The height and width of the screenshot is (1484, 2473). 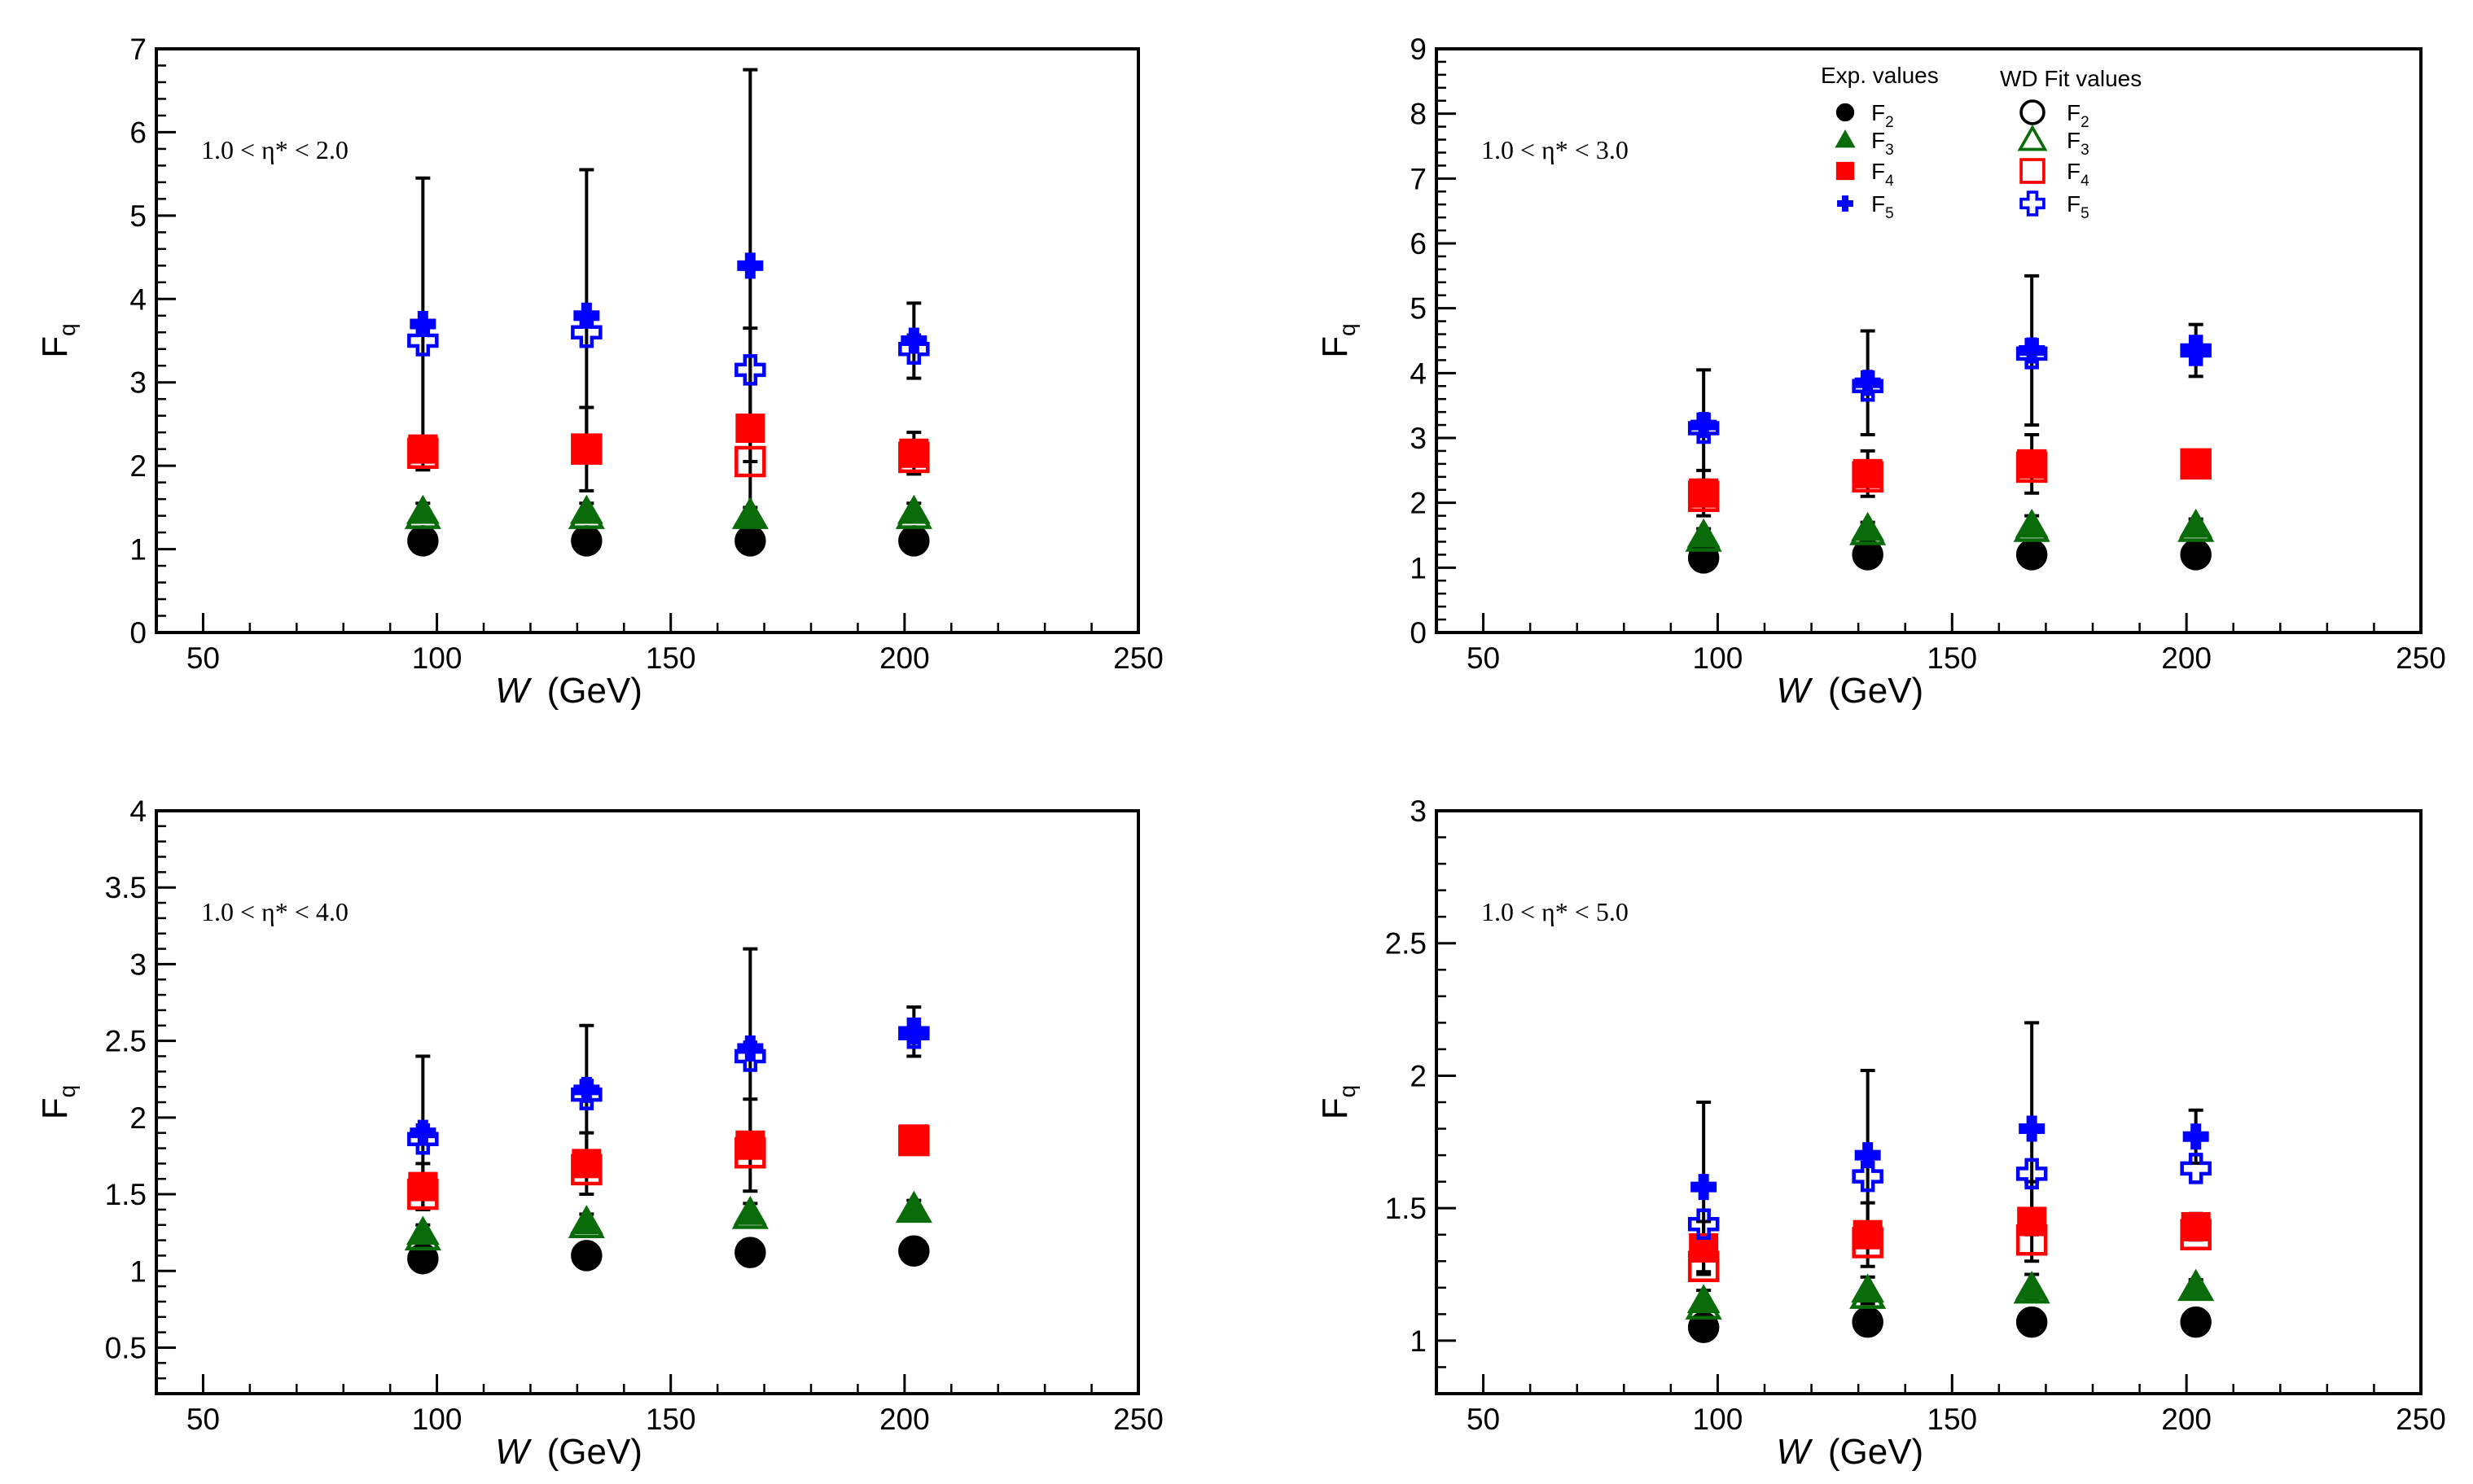 What do you see at coordinates (2085, 123) in the screenshot?
I see `legend-fit-label-sub: 2` at bounding box center [2085, 123].